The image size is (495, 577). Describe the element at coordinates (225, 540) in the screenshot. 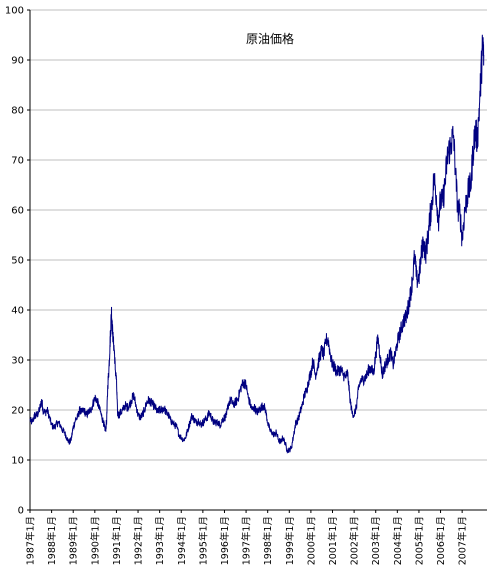

I see `x-tick-label: 1996年1月` at that location.